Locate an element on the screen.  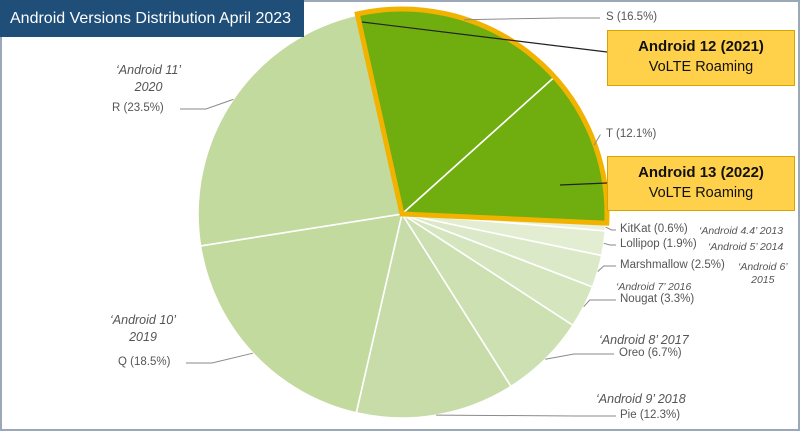
annotation-android-10: ‘Android 10’ 2019 is located at coordinates (143, 329).